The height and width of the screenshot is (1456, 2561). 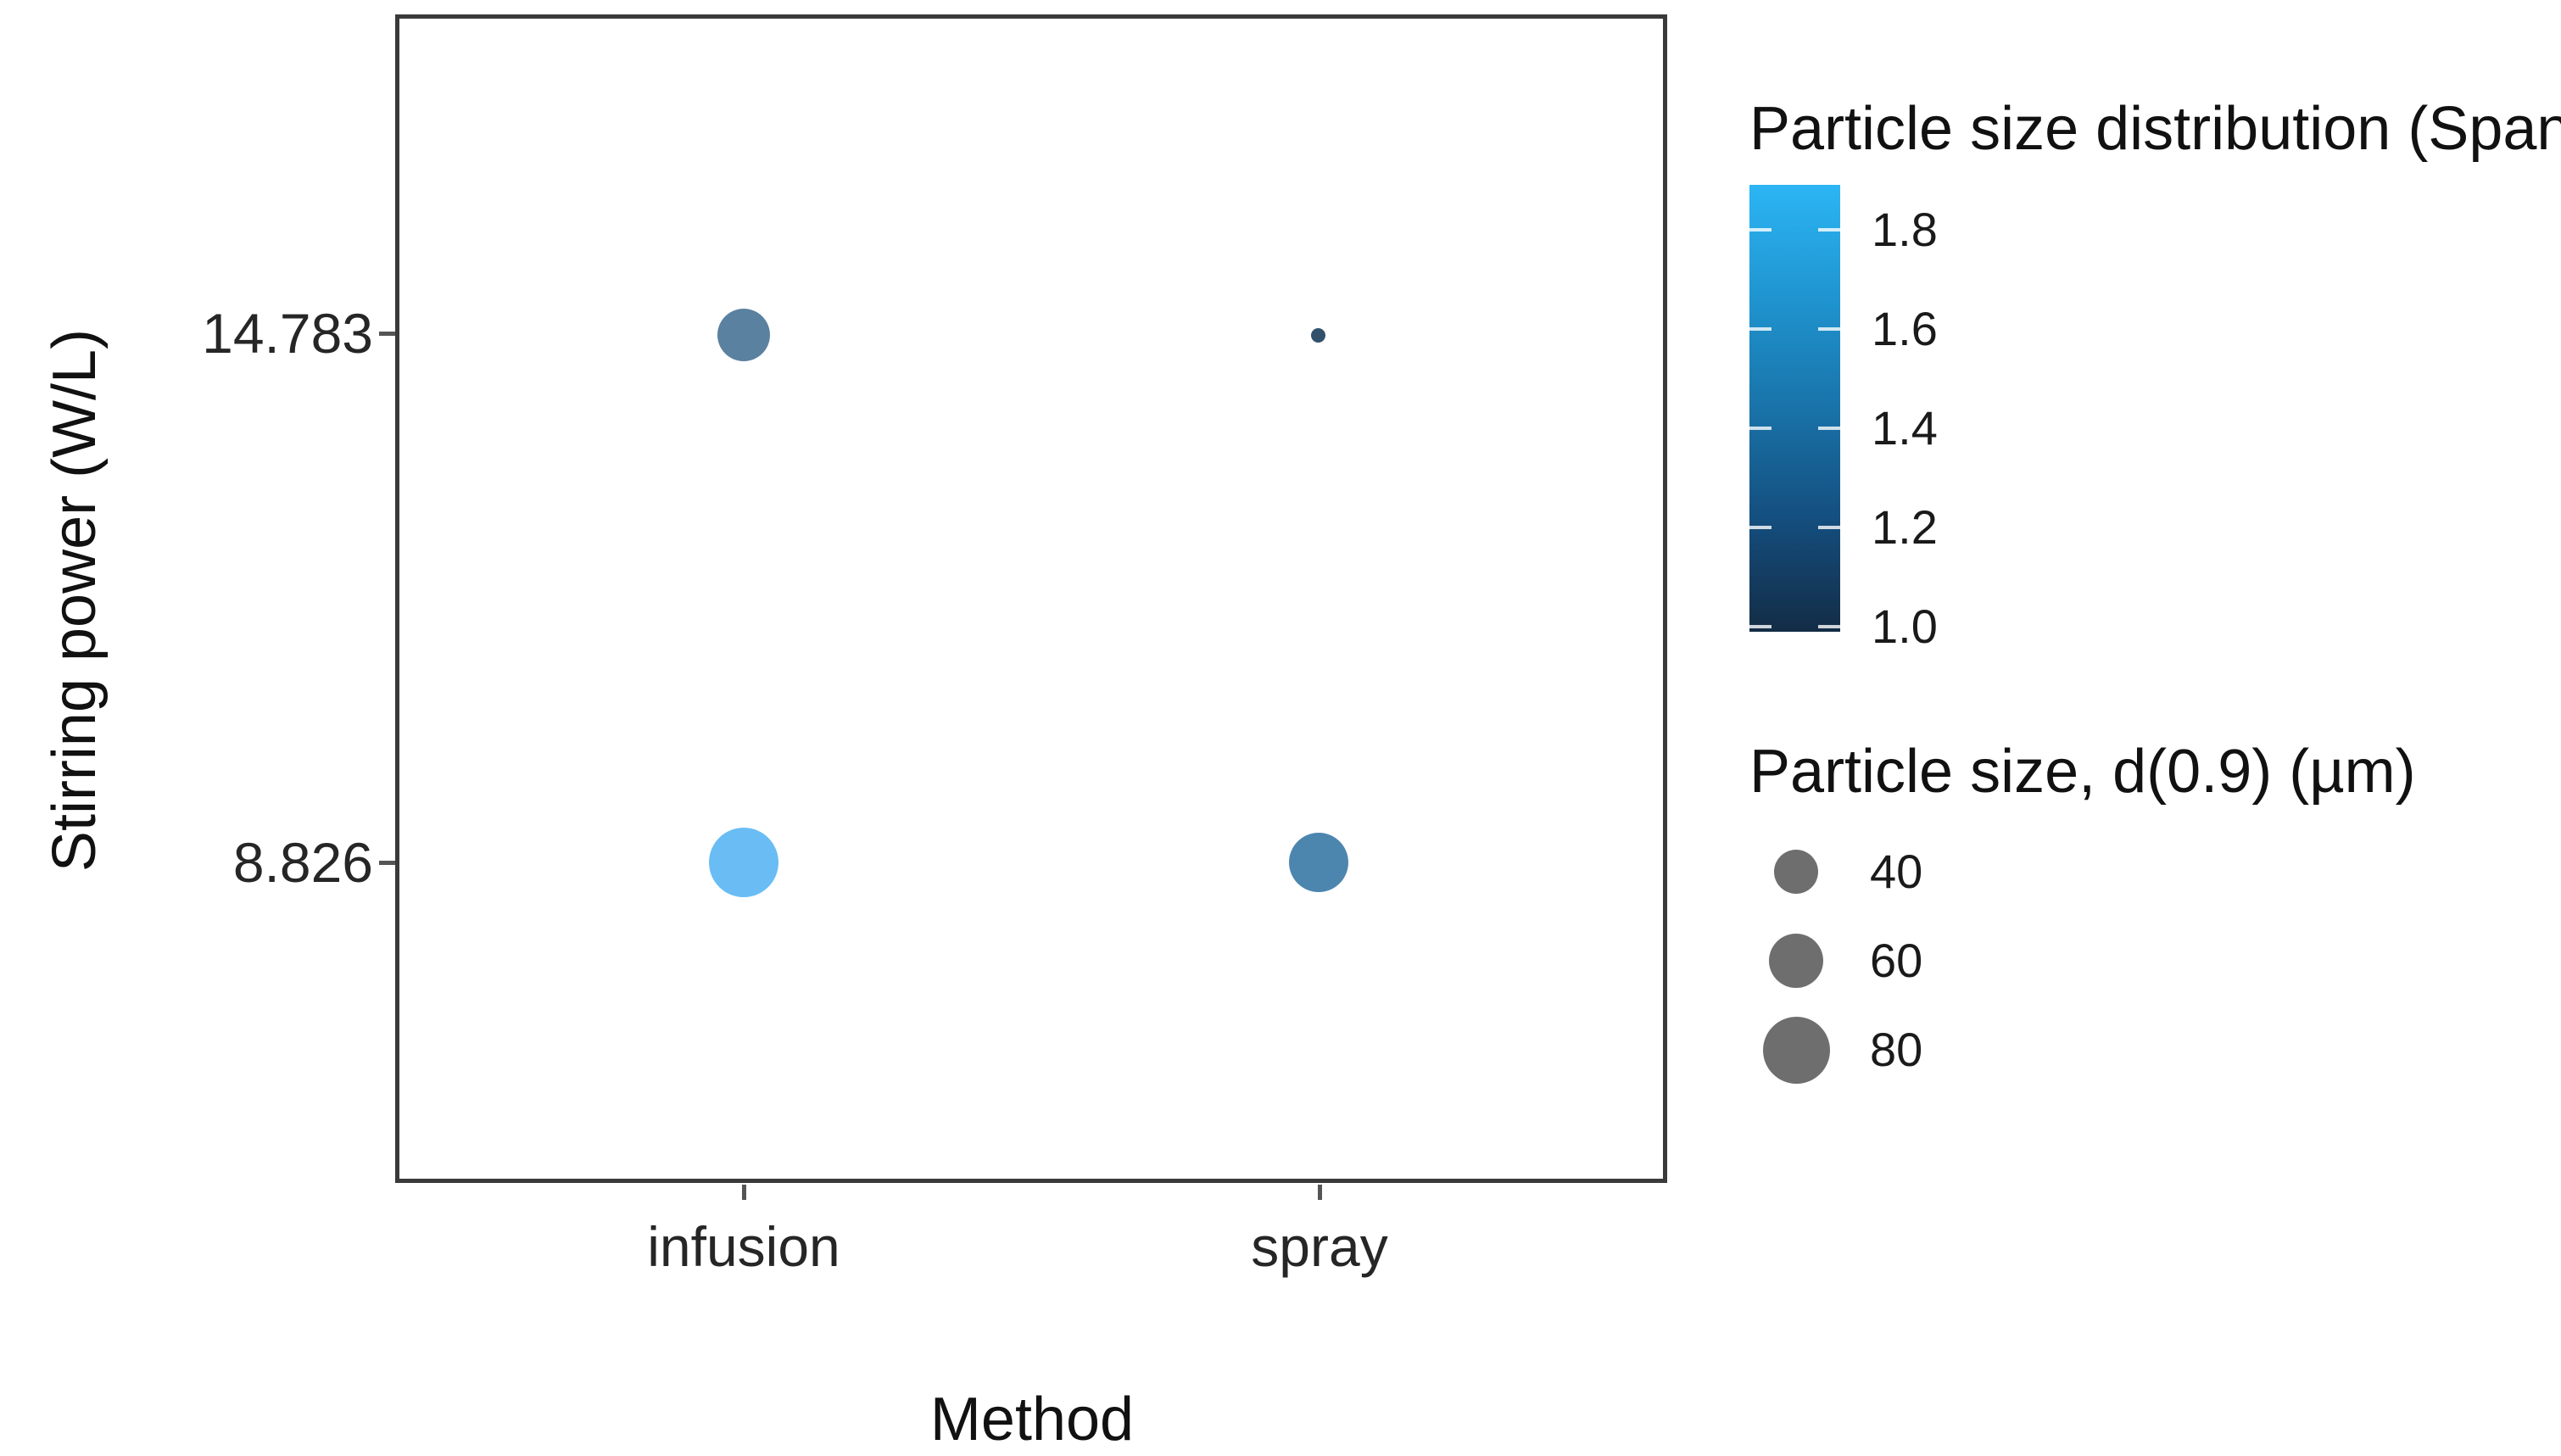 I want to click on x-tick-label-spray: spray, so click(x=1320, y=1246).